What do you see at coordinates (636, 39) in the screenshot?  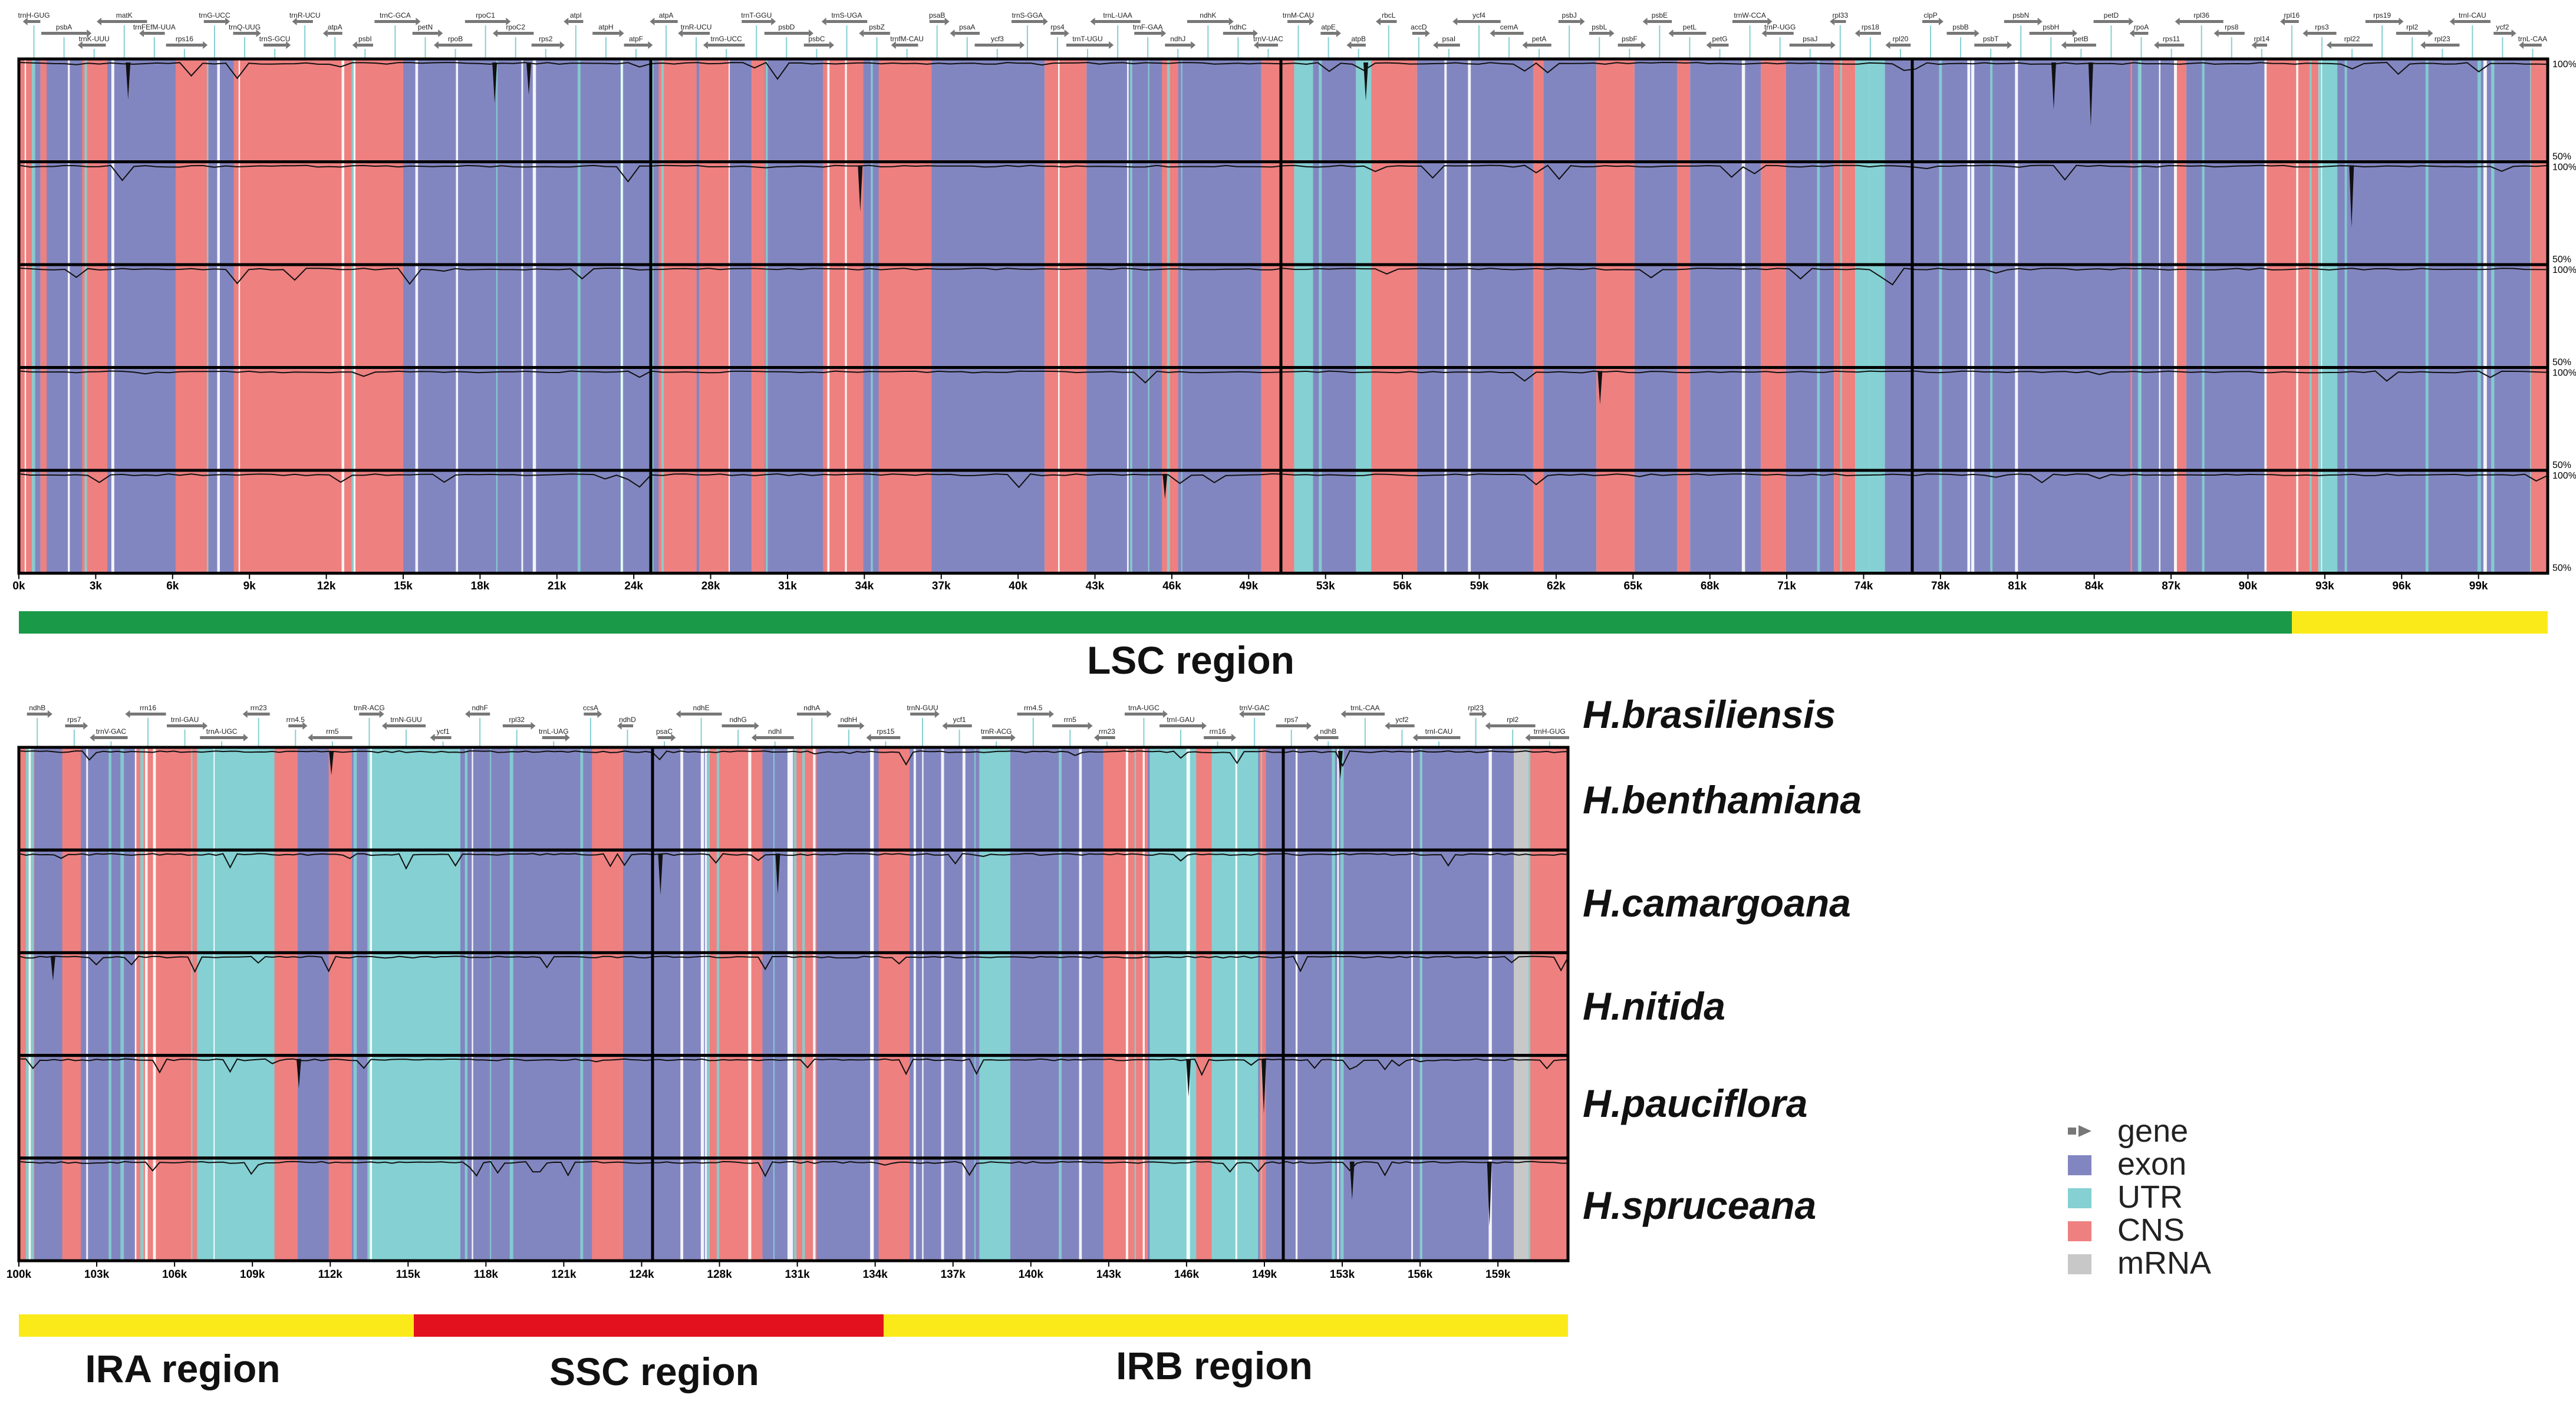 I see `gene-label: atpF` at bounding box center [636, 39].